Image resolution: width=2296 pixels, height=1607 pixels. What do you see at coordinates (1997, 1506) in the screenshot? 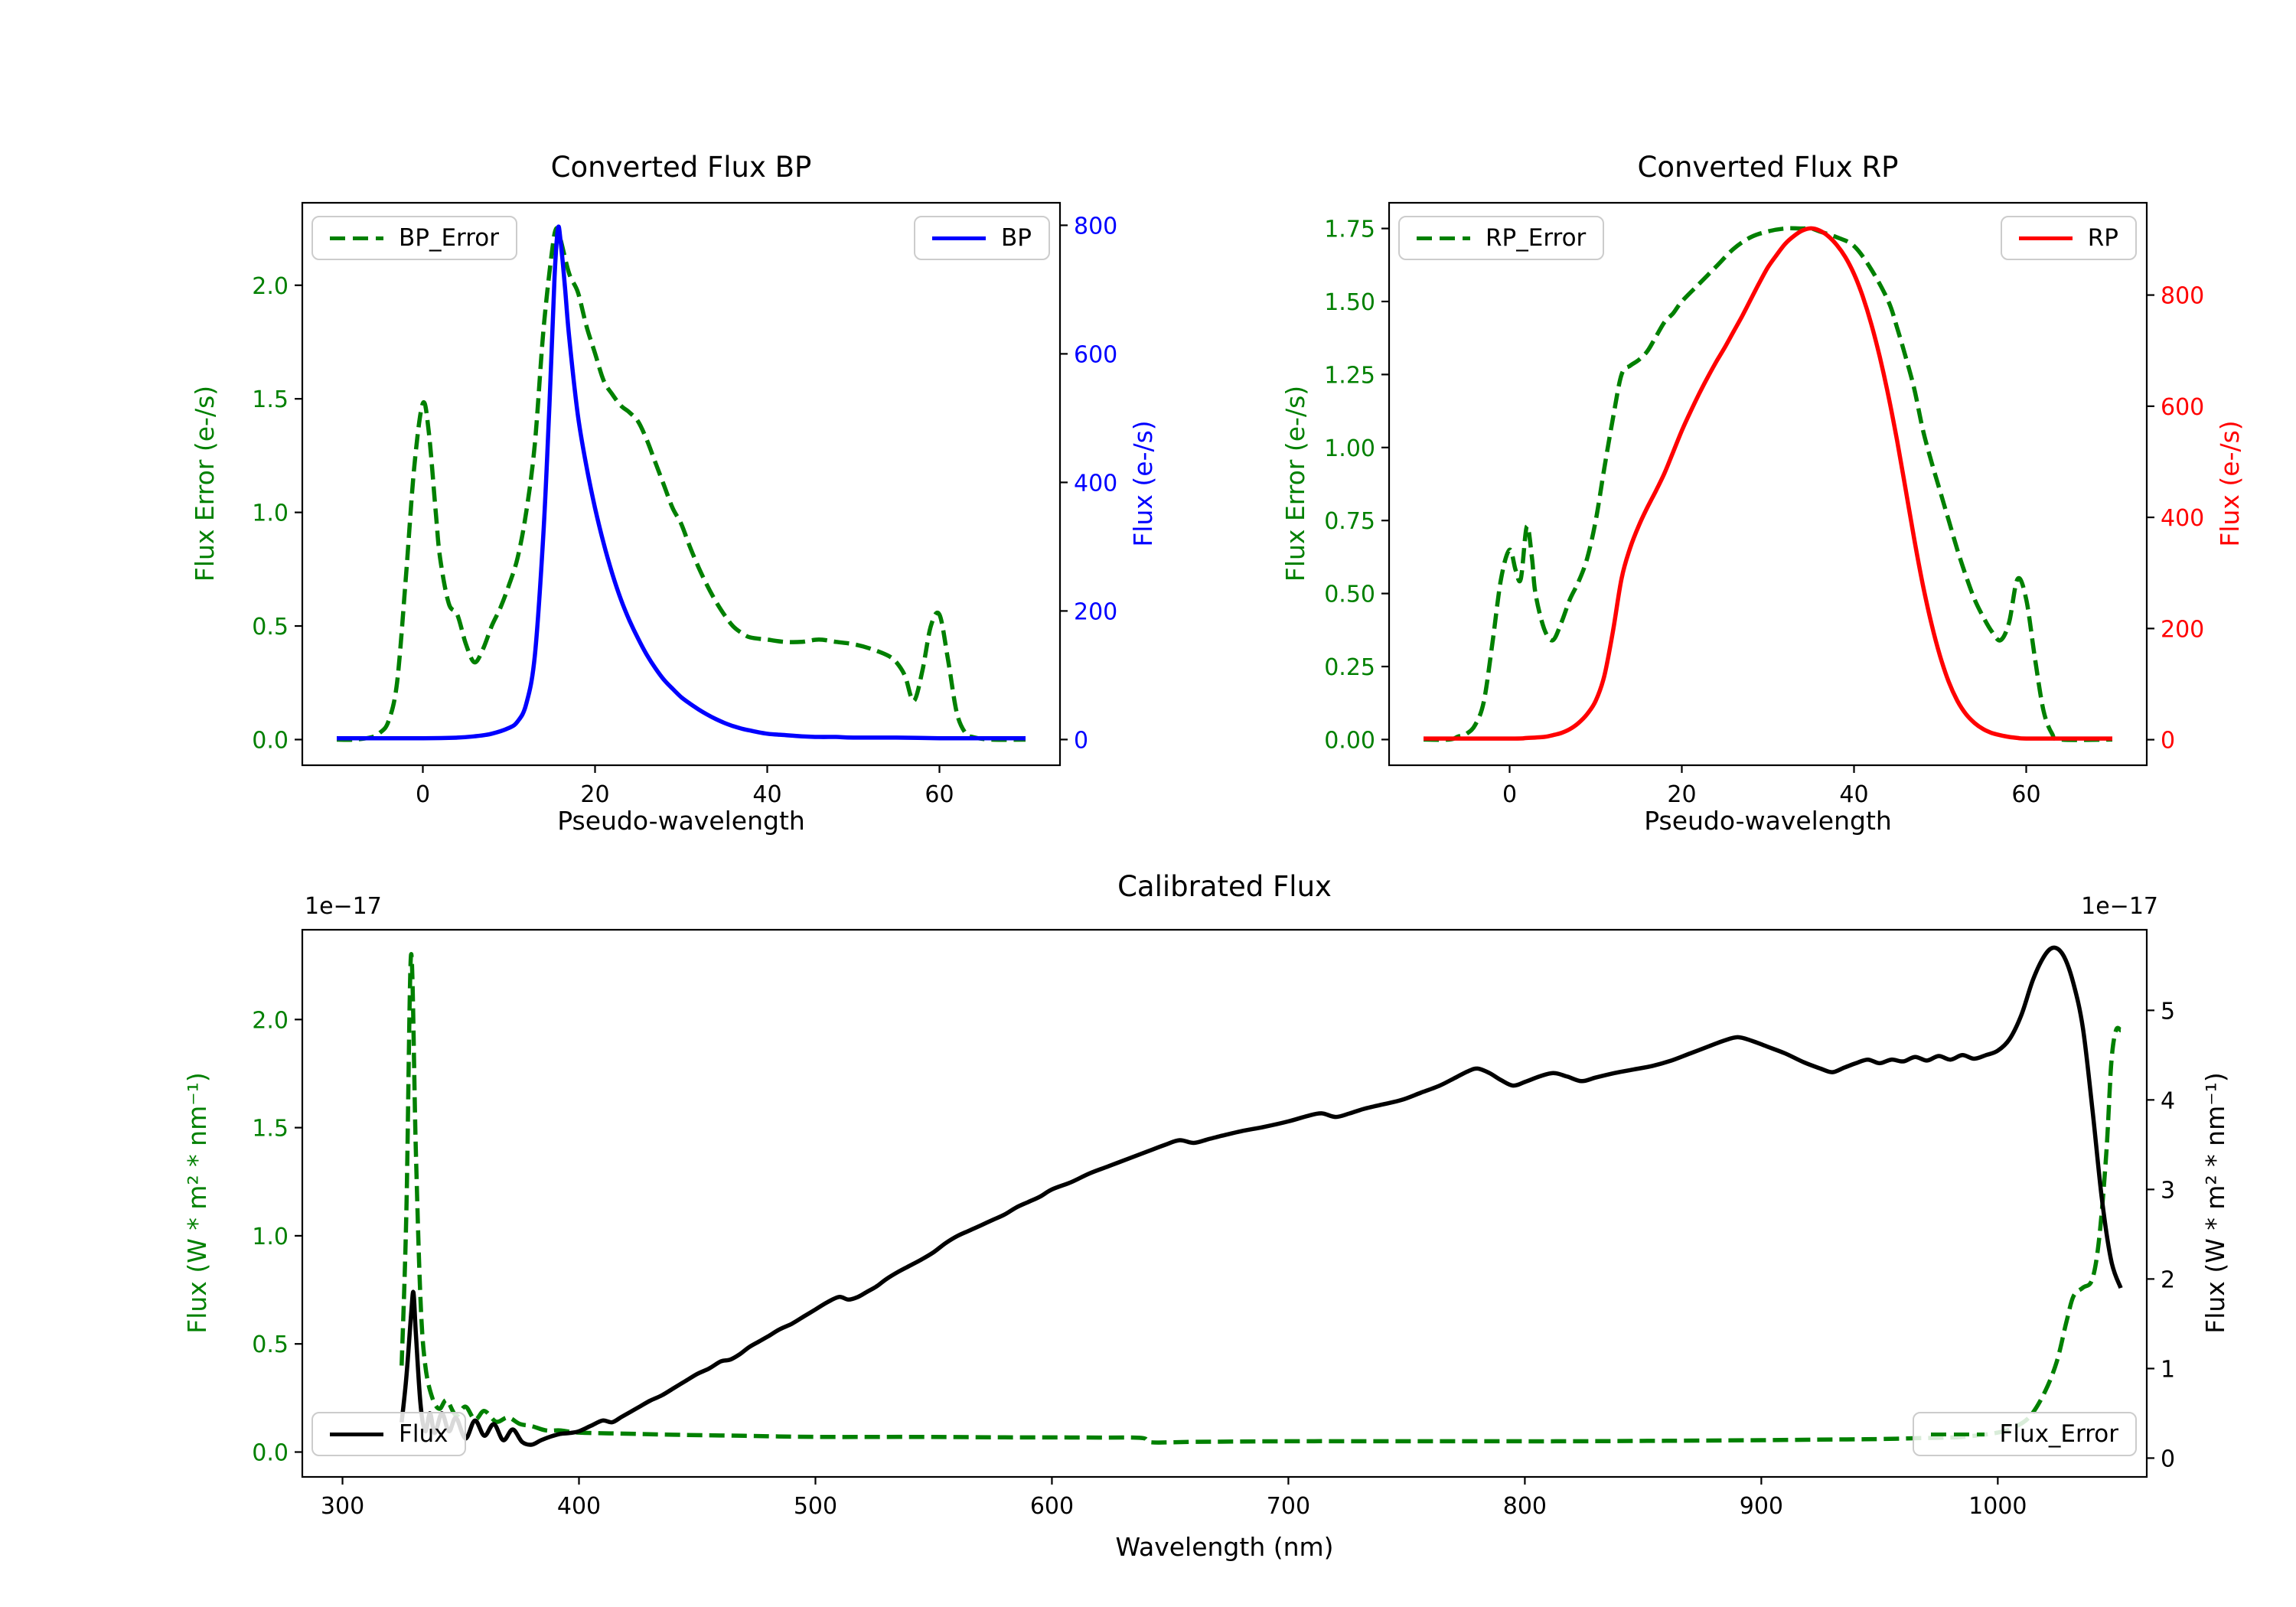
I see `x-tick-label: 1000` at bounding box center [1997, 1506].